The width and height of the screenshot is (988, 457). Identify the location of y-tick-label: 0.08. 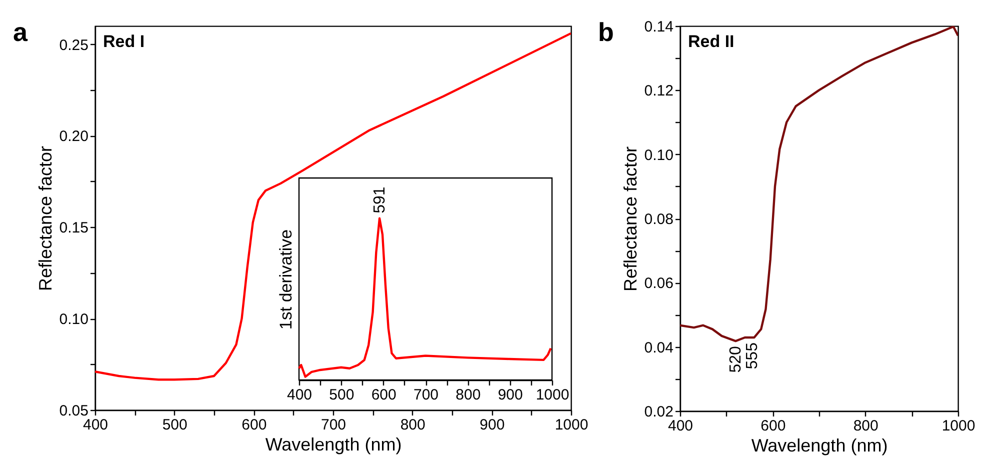
(659, 219).